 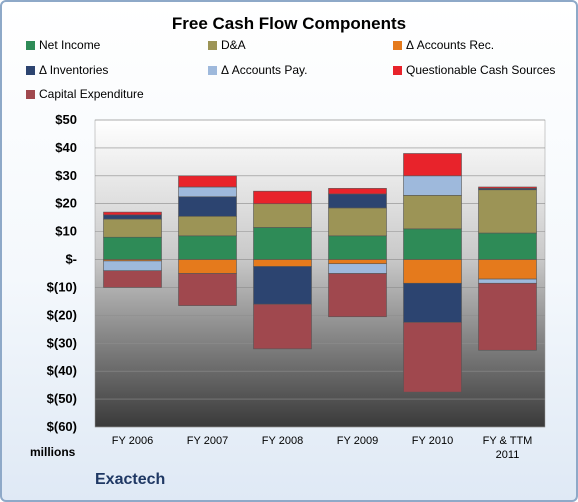 I want to click on units-label: millions, so click(x=53, y=452).